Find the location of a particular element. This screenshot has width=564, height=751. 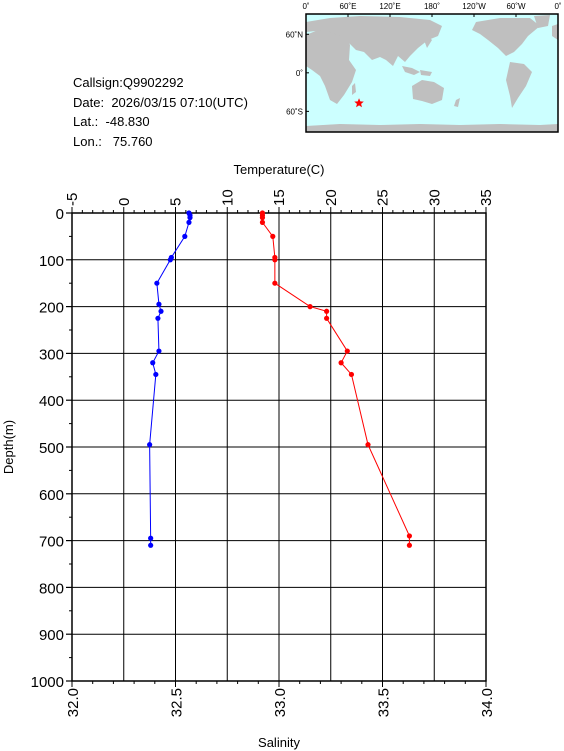

map-lat-label: 60˚S is located at coordinates (294, 111).